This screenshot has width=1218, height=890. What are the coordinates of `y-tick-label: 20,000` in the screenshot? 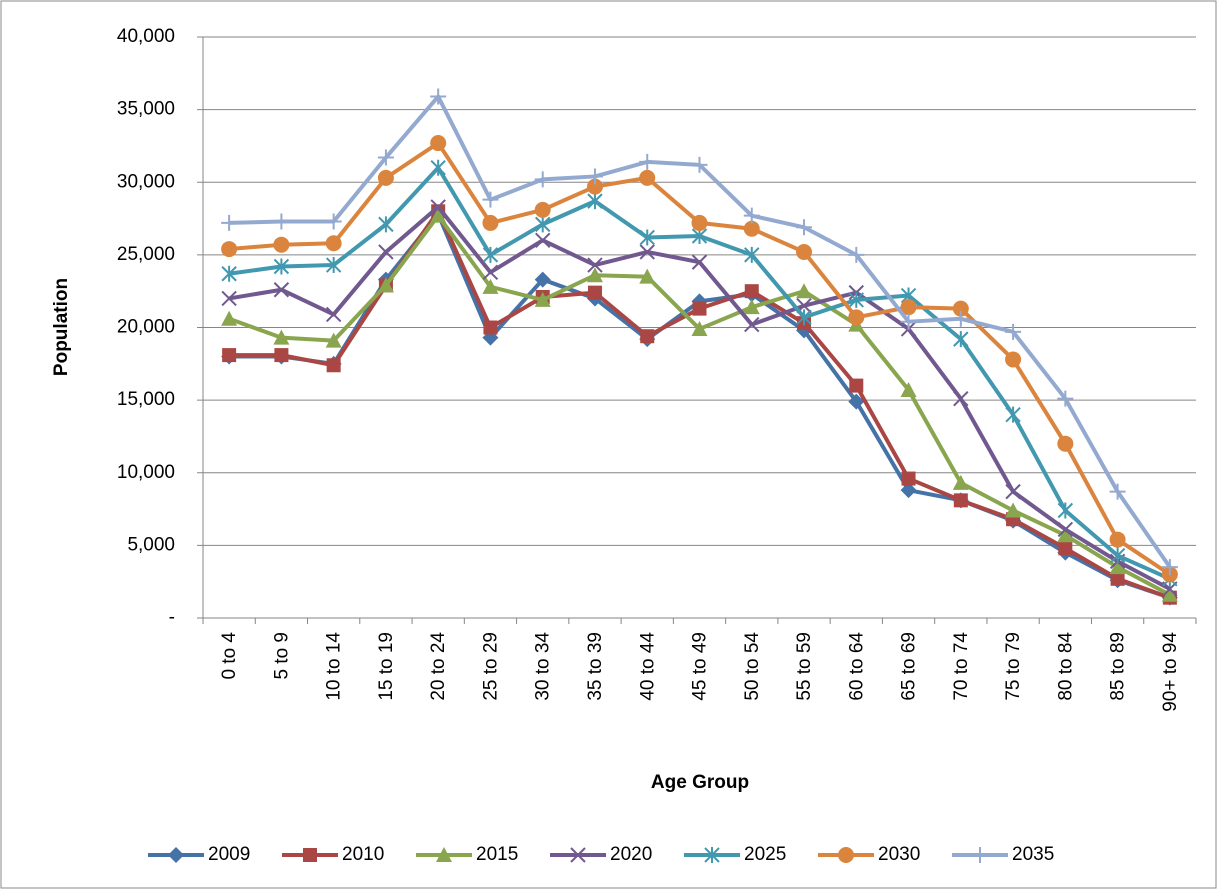 It's located at (146, 327).